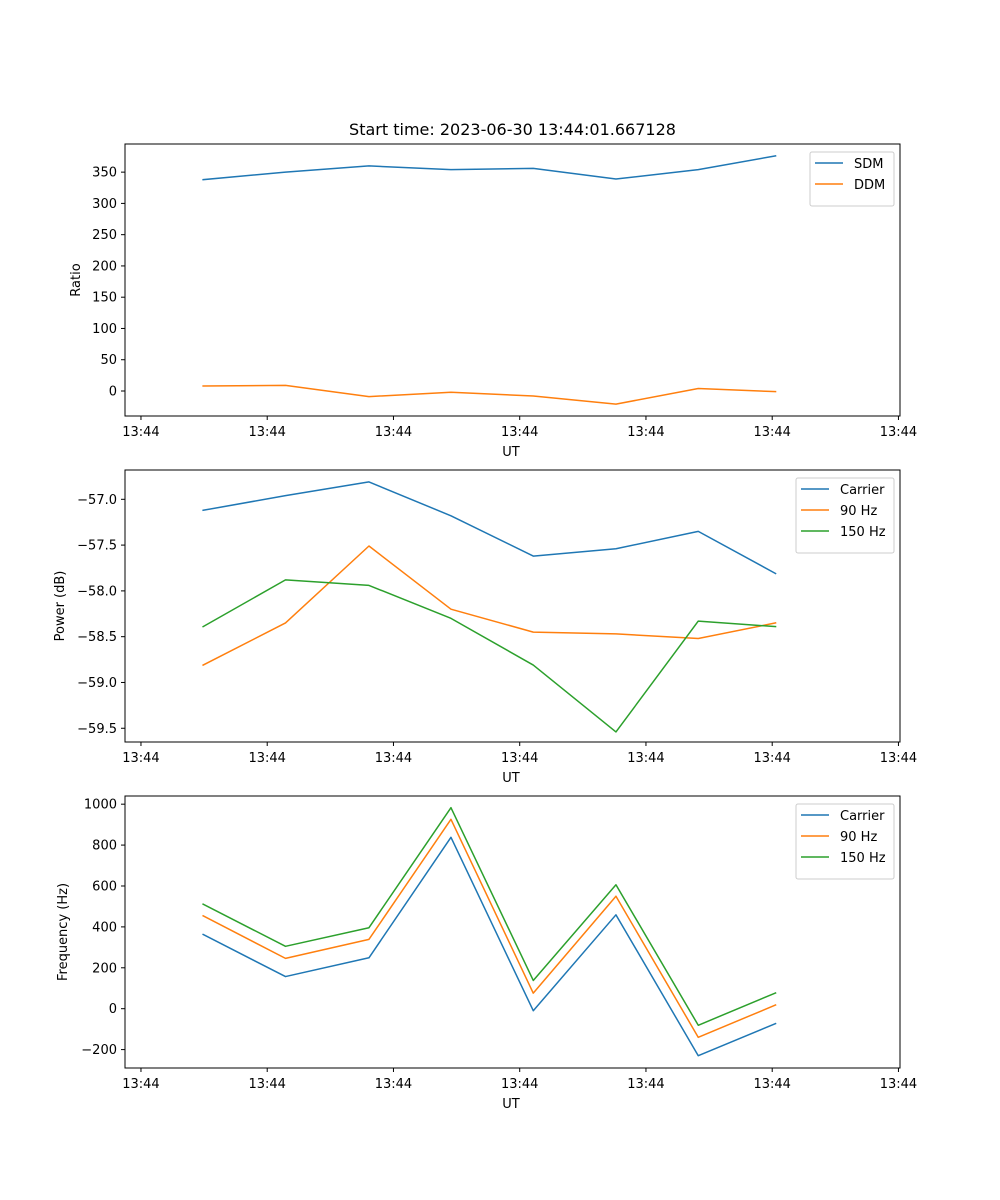 This screenshot has height=1200, width=1000. What do you see at coordinates (108, 360) in the screenshot?
I see `y-tick-label: 50` at bounding box center [108, 360].